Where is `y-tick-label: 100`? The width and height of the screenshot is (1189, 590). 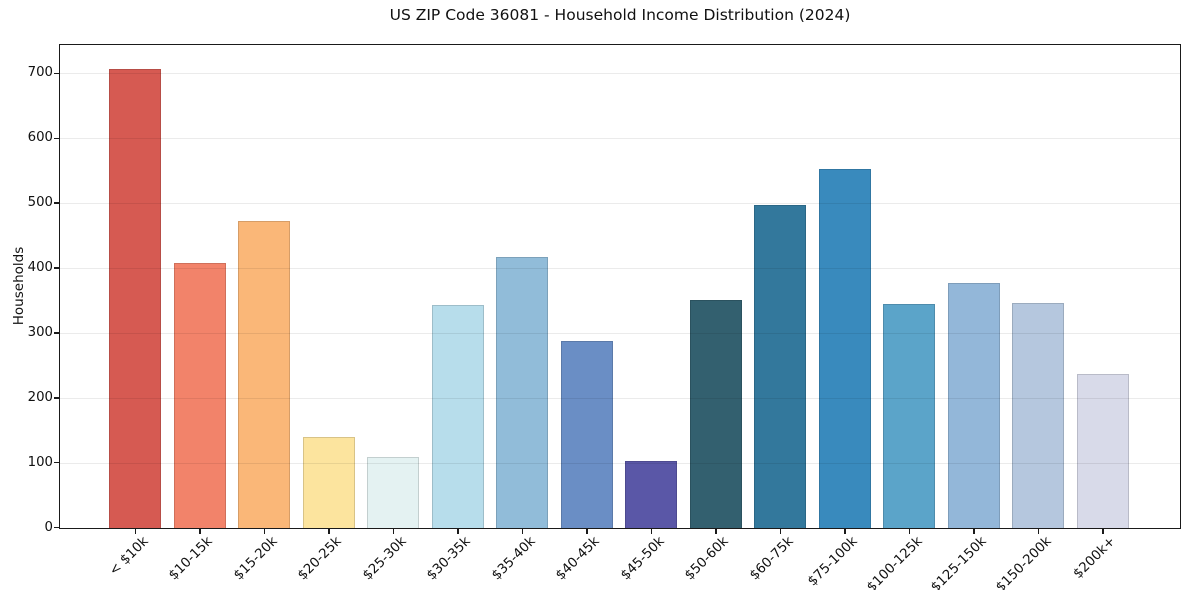
y-tick-label: 100 is located at coordinates (40, 462).